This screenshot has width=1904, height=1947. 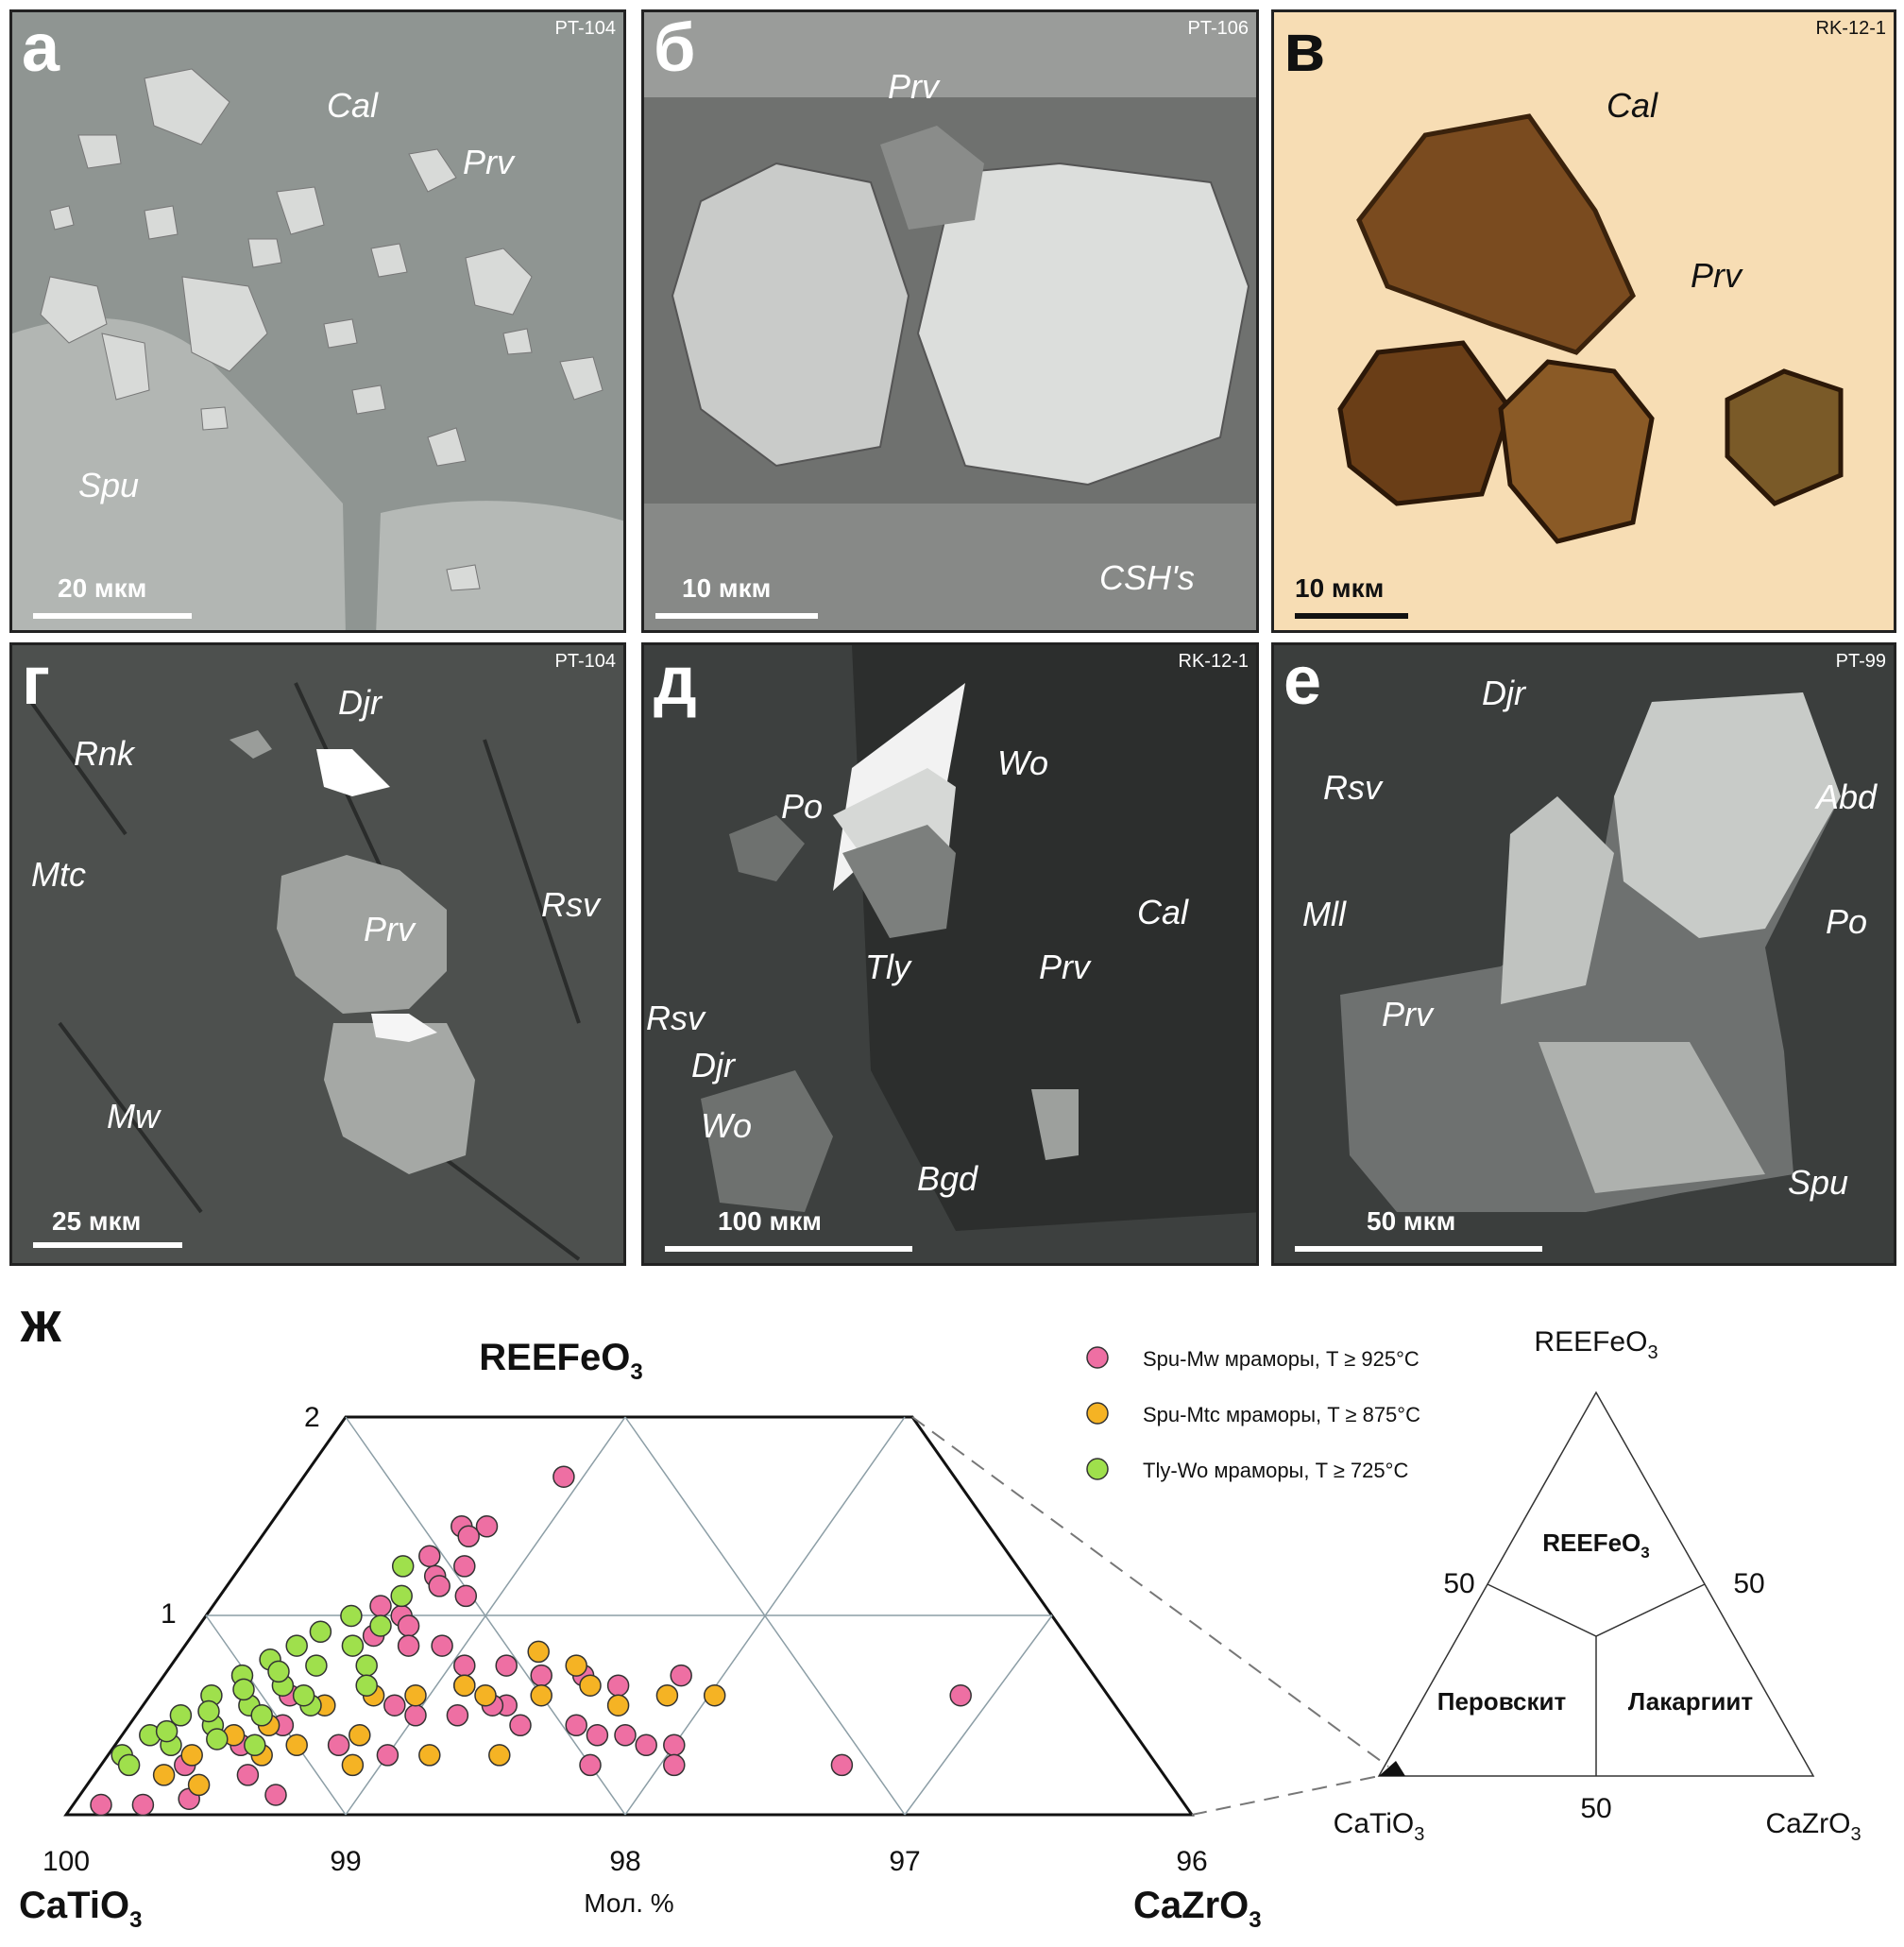 I want to click on scale-bar-label: 100 мкм, so click(x=770, y=1221).